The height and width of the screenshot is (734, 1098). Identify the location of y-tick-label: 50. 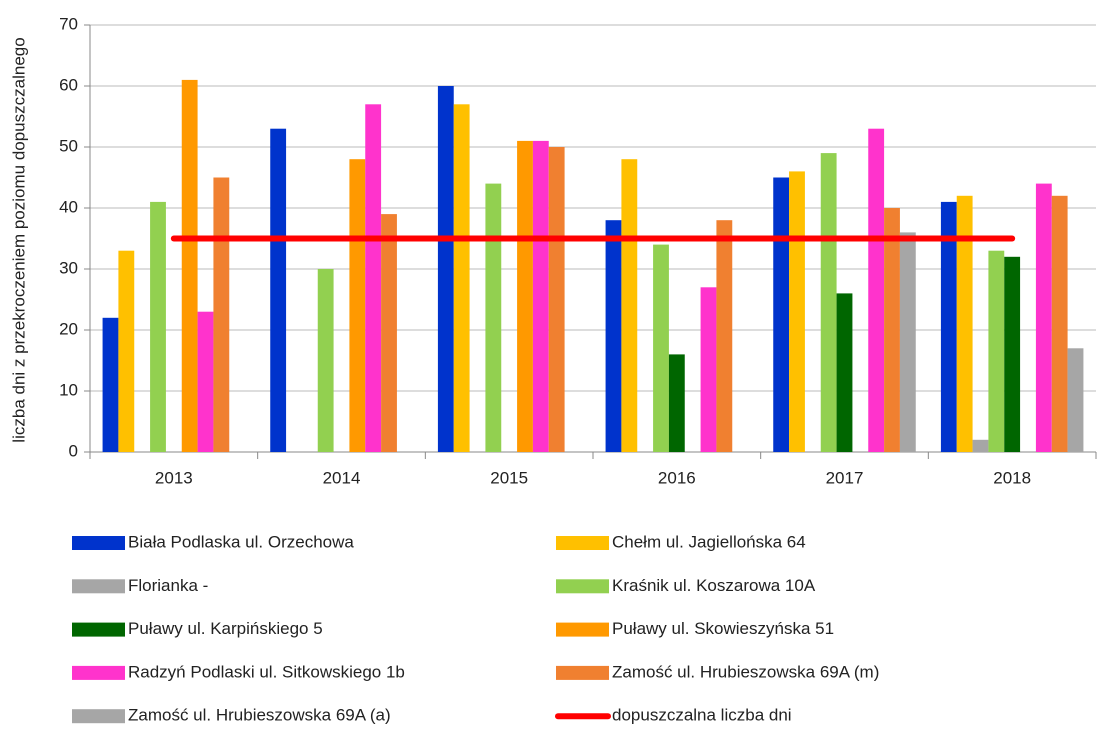
(68, 145).